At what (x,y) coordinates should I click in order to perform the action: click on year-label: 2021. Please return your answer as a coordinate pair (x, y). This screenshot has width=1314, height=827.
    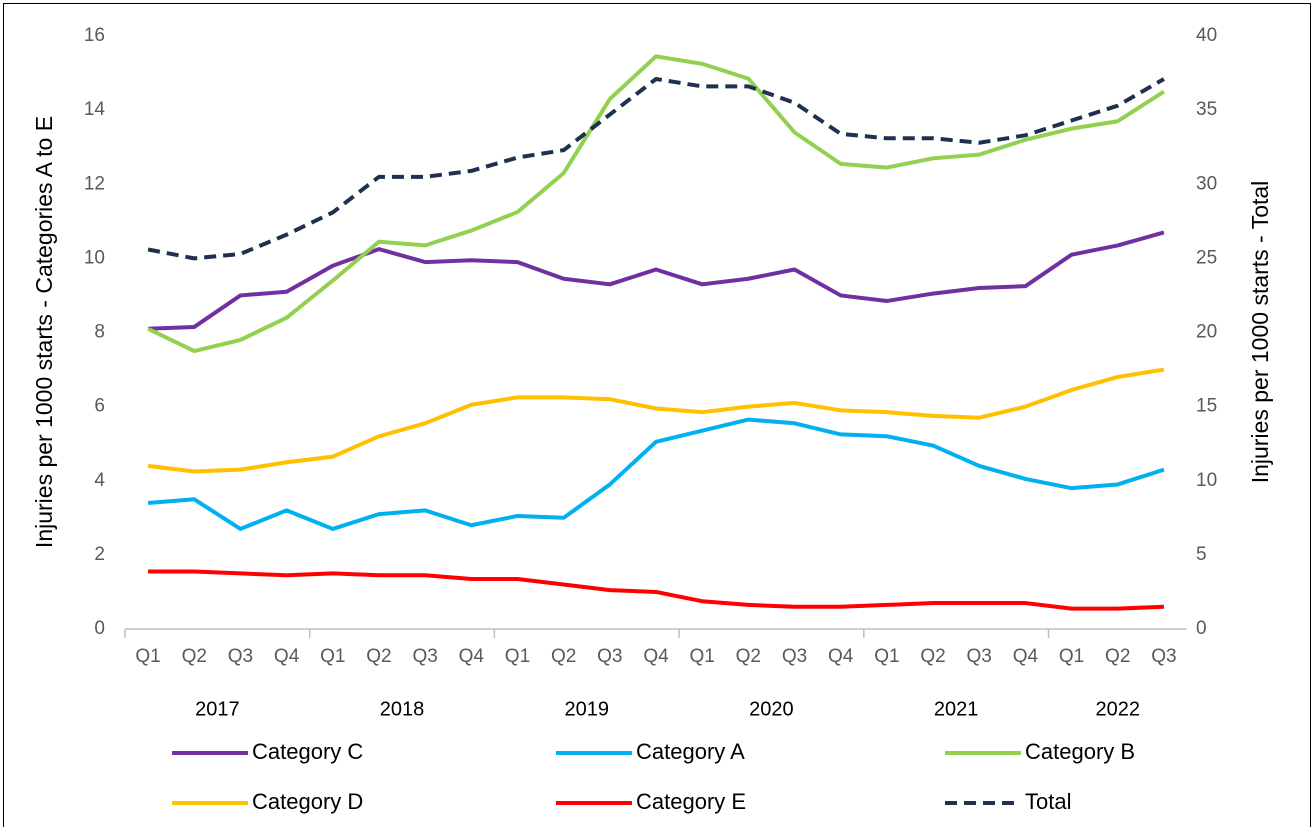
    Looking at the image, I should click on (956, 709).